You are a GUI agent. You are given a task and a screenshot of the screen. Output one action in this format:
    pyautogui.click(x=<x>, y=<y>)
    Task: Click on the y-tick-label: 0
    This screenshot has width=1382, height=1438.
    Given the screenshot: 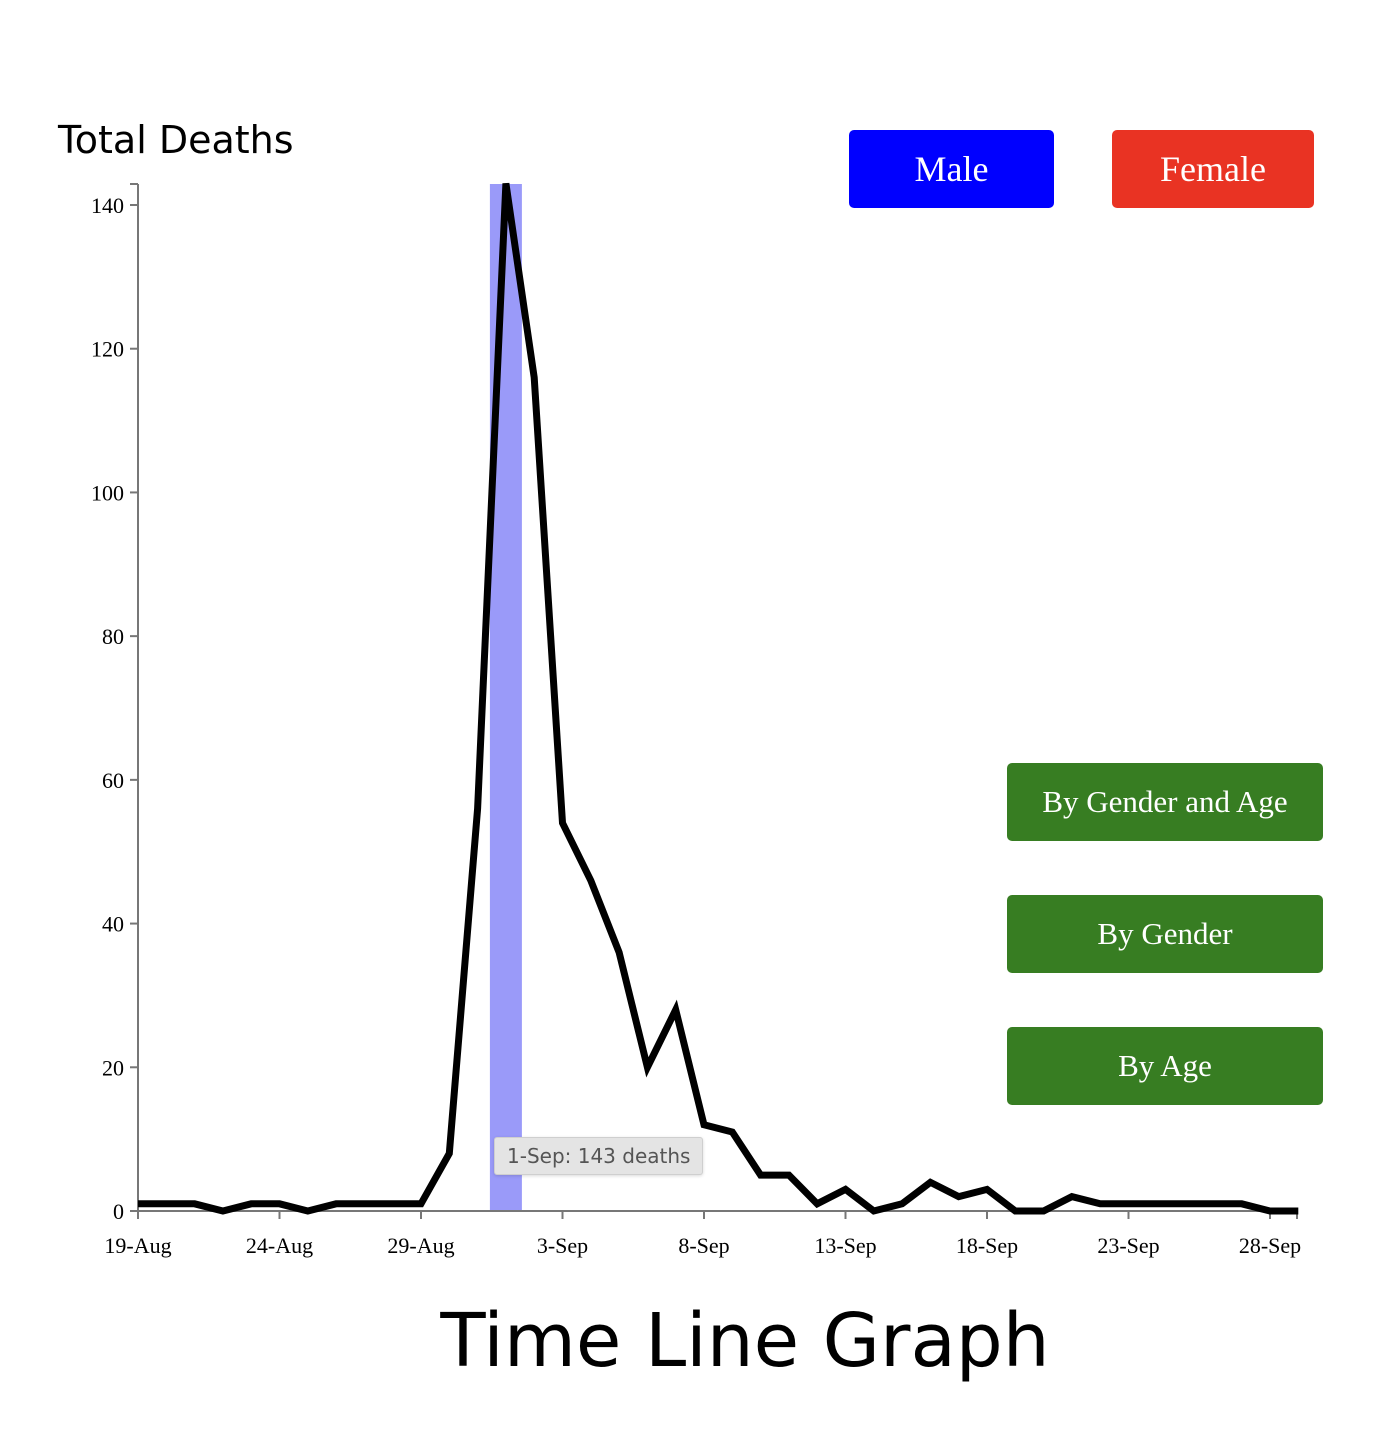 What is the action you would take?
    pyautogui.click(x=118, y=1211)
    